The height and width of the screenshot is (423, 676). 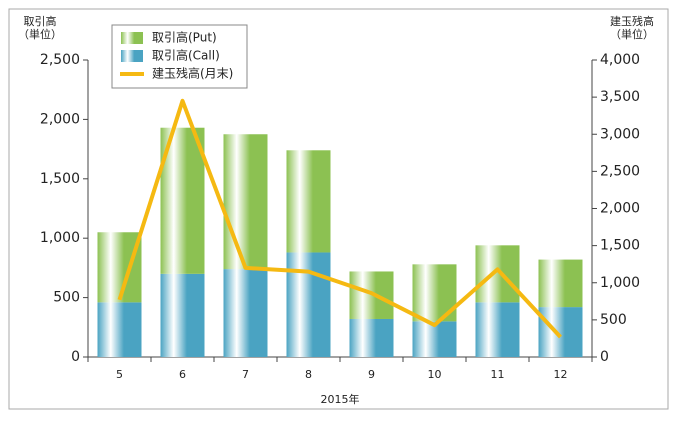 I want to click on x-tick-label: 10, so click(x=435, y=374).